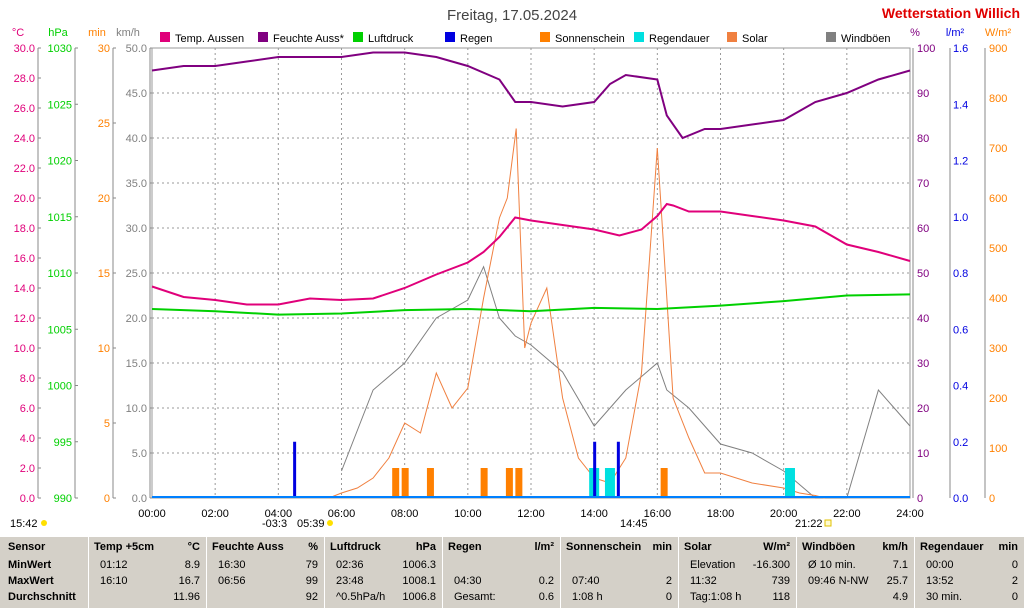 The width and height of the screenshot is (1024, 608). Describe the element at coordinates (60, 387) in the screenshot. I see `axis-tick-label: 1000` at that location.